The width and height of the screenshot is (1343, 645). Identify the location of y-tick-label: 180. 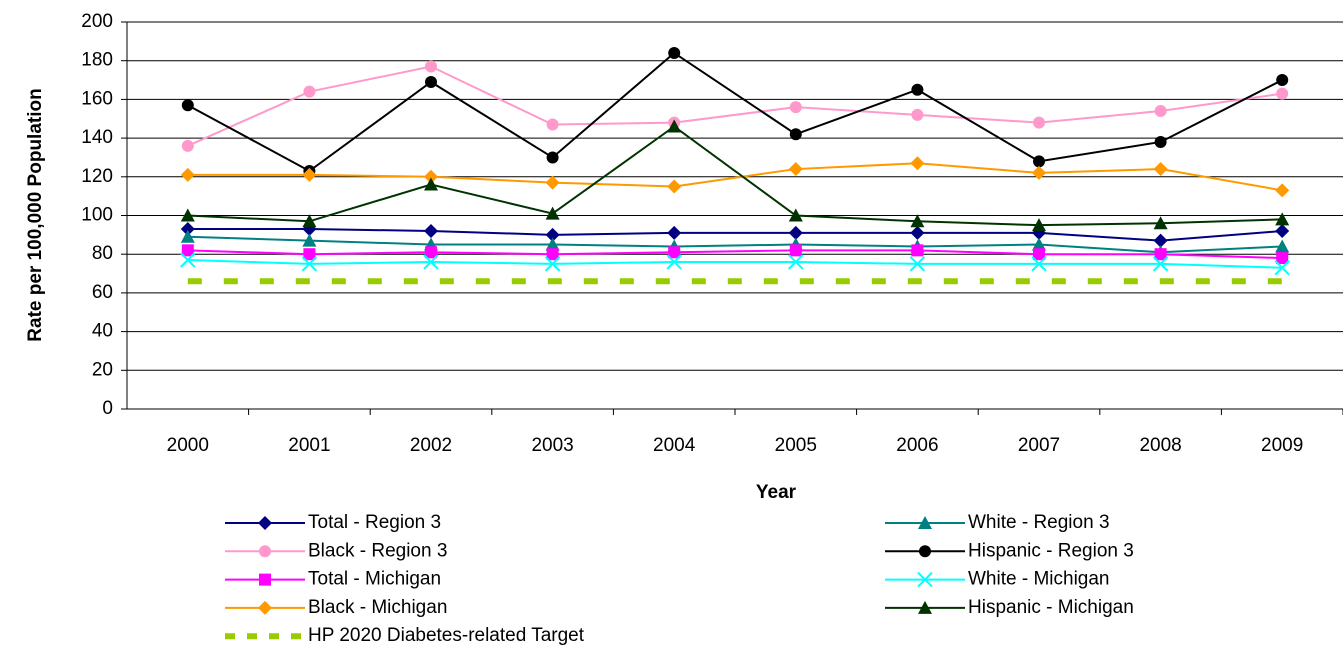
(97, 60).